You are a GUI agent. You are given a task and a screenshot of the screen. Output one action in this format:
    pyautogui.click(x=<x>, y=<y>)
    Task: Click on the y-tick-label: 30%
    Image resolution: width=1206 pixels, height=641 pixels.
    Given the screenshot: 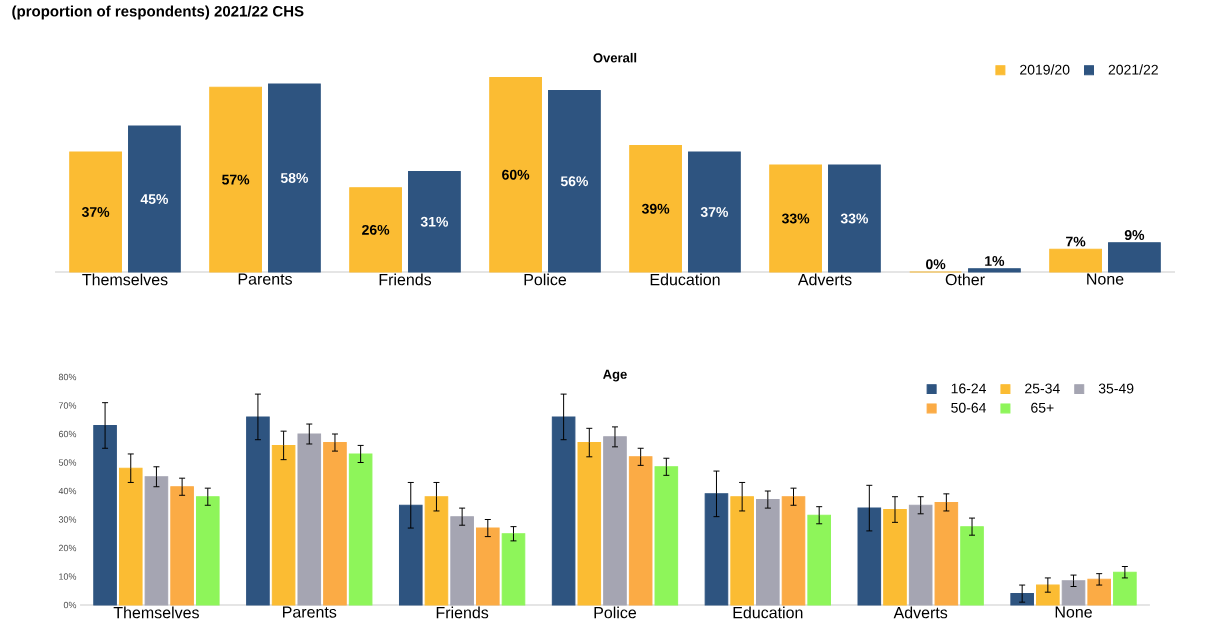 What is the action you would take?
    pyautogui.click(x=67, y=519)
    